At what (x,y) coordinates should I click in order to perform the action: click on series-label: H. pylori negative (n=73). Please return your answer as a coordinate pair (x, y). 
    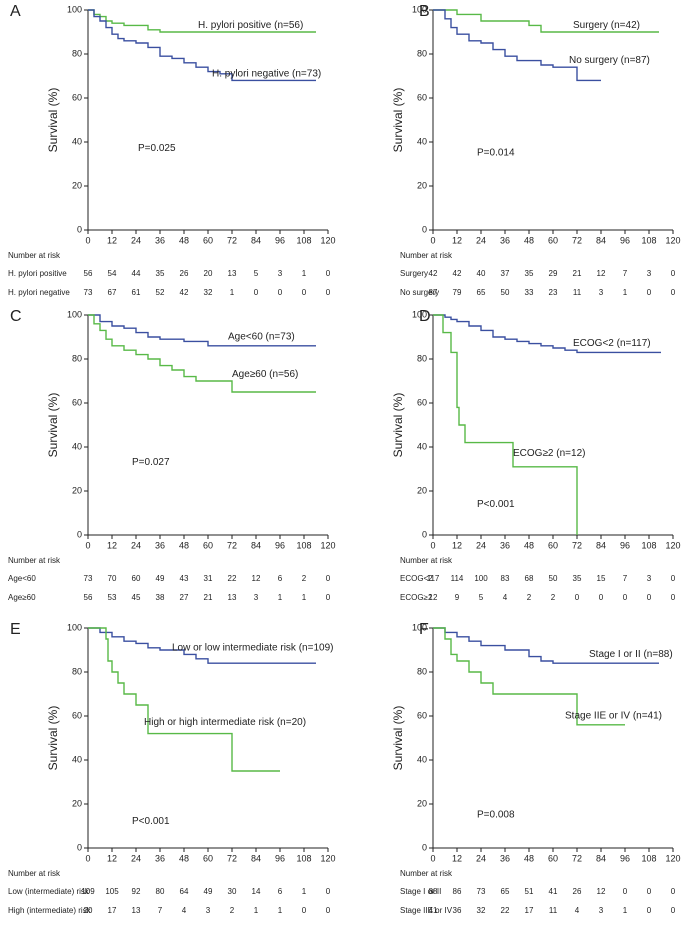
    Looking at the image, I should click on (266, 73).